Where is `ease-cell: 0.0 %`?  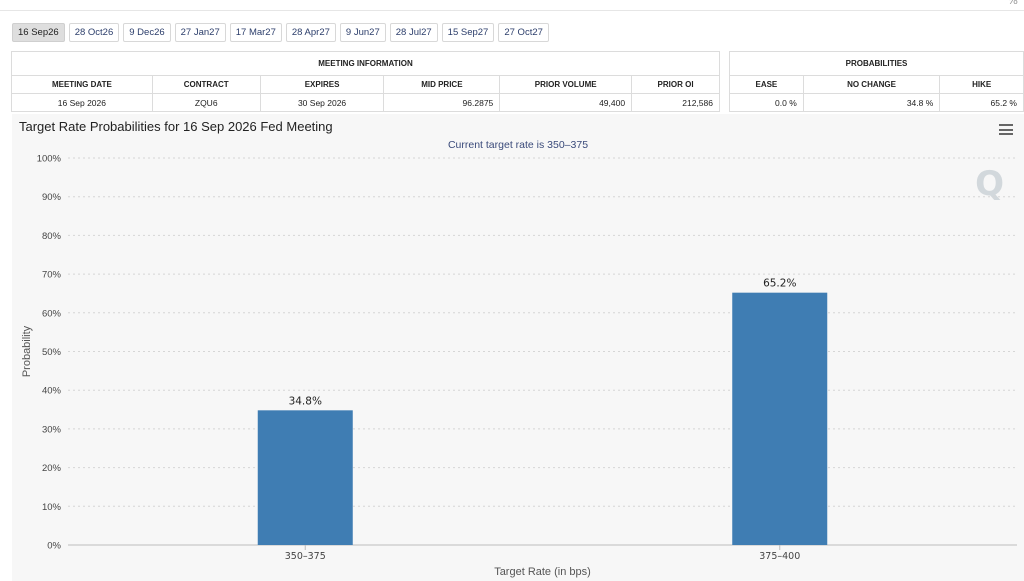 ease-cell: 0.0 % is located at coordinates (766, 102).